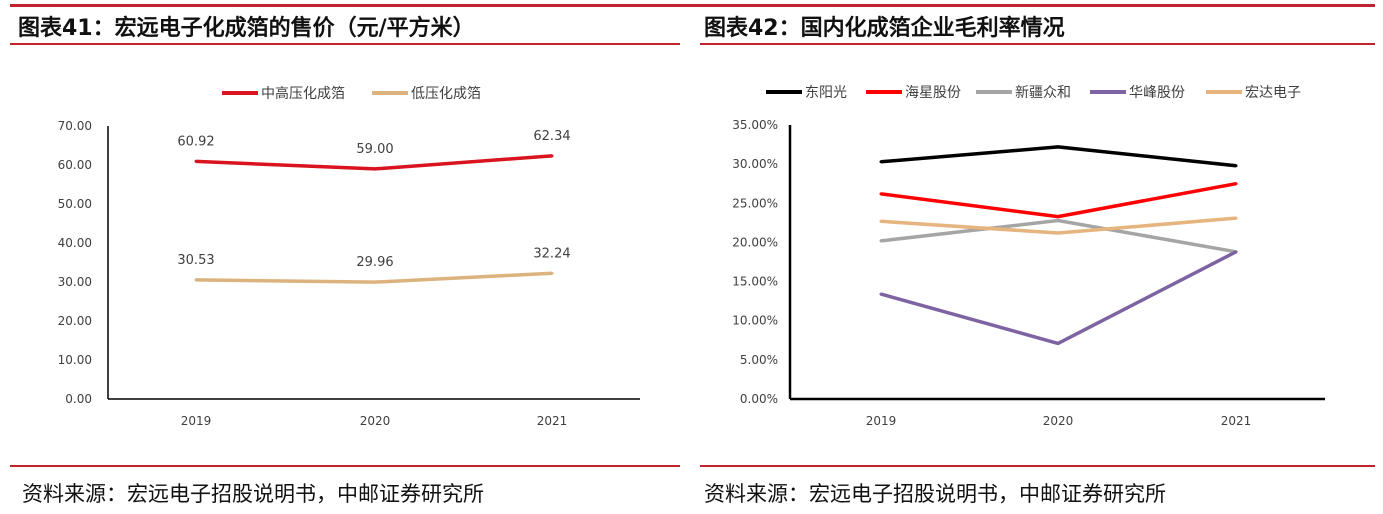 The image size is (1383, 514). Describe the element at coordinates (755, 242) in the screenshot. I see `y-tick-label: 20.00%` at that location.